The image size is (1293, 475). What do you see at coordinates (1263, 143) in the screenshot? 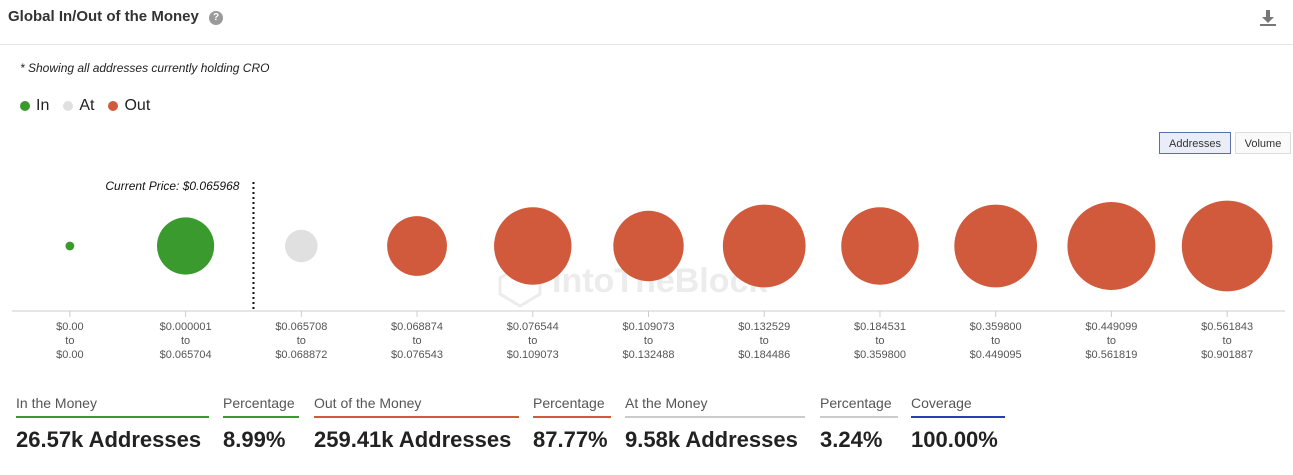
I see `volume-toggle-button: Volume` at bounding box center [1263, 143].